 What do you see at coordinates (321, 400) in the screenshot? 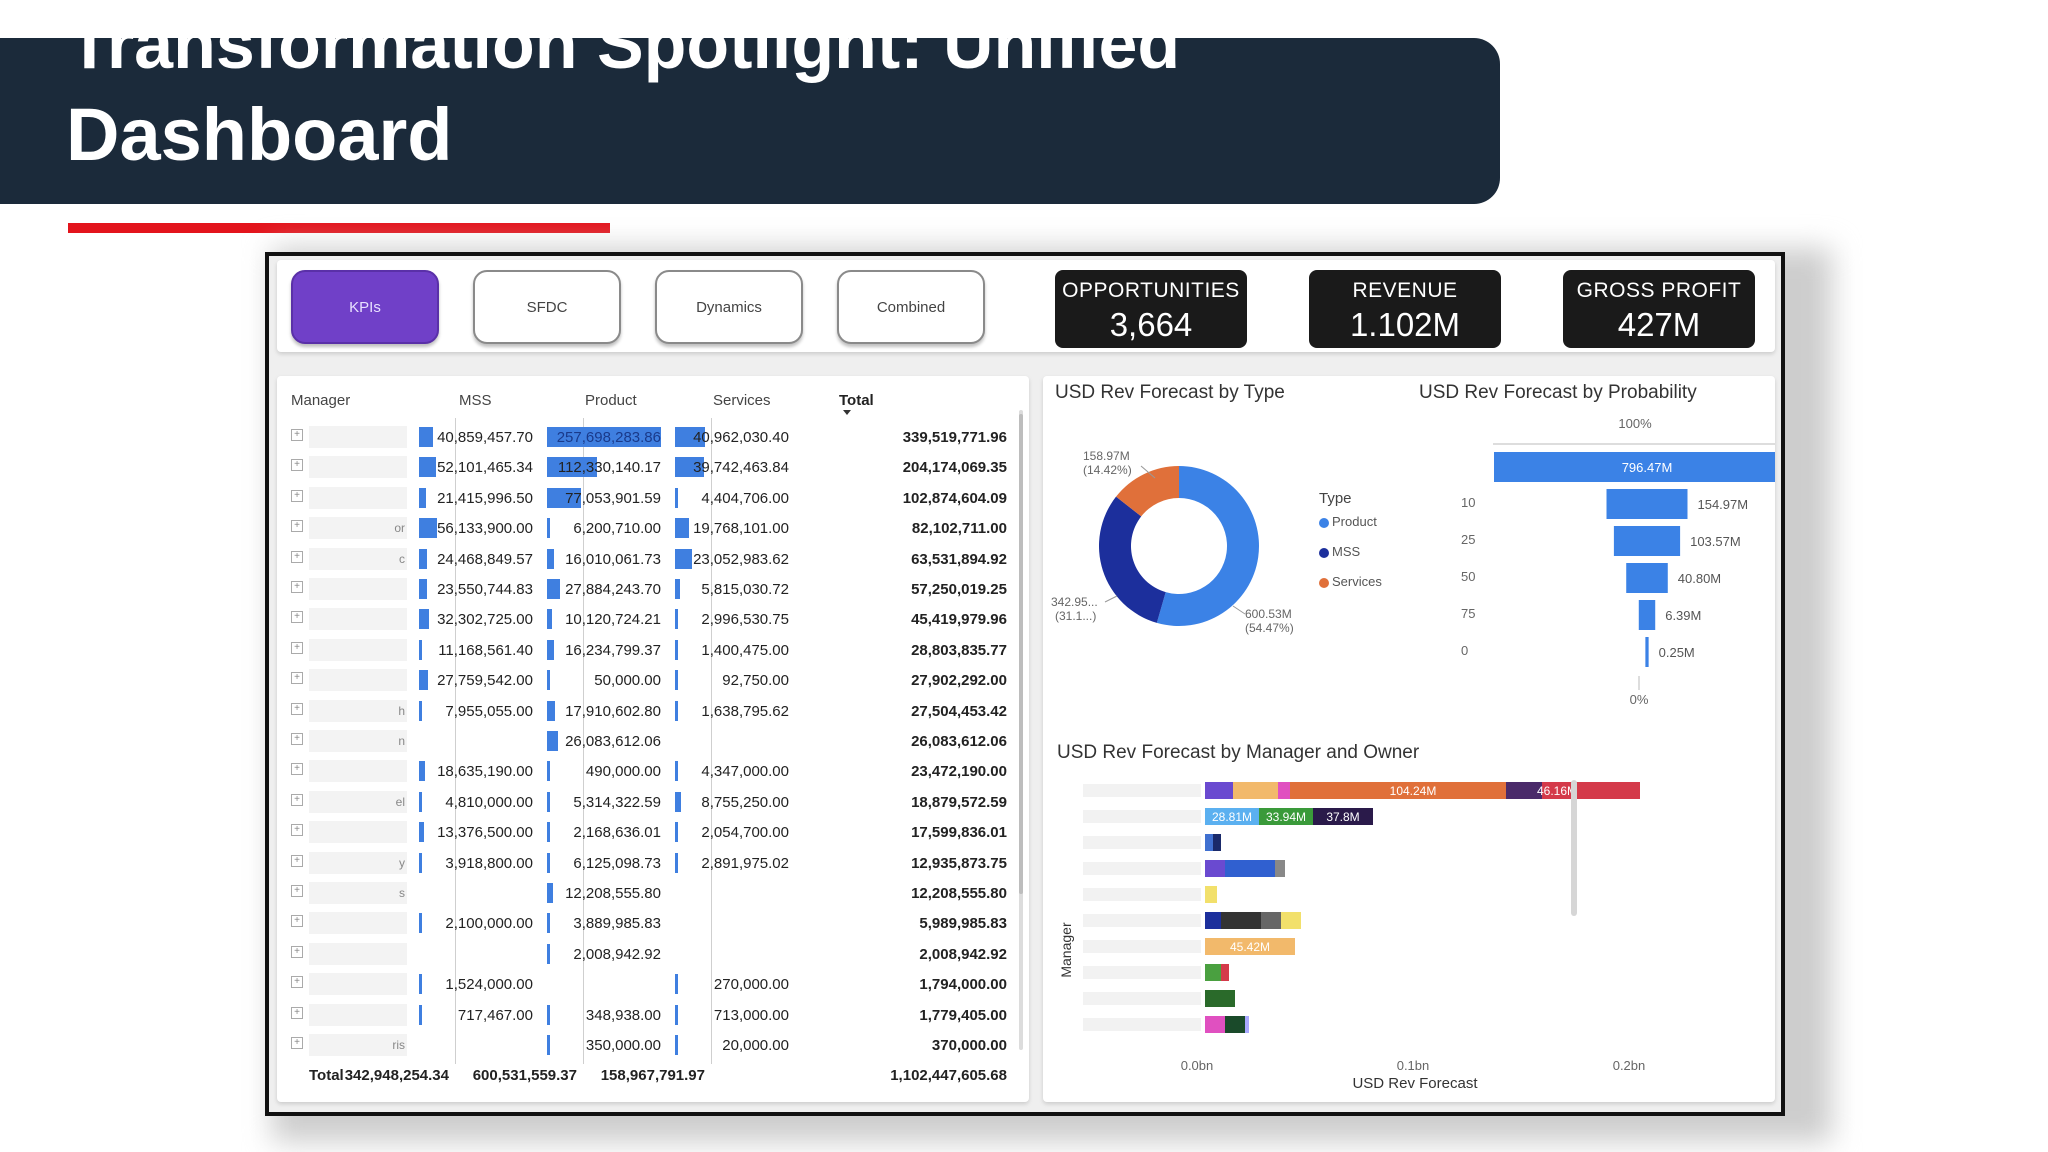
I see `column-header-manager: Manager` at bounding box center [321, 400].